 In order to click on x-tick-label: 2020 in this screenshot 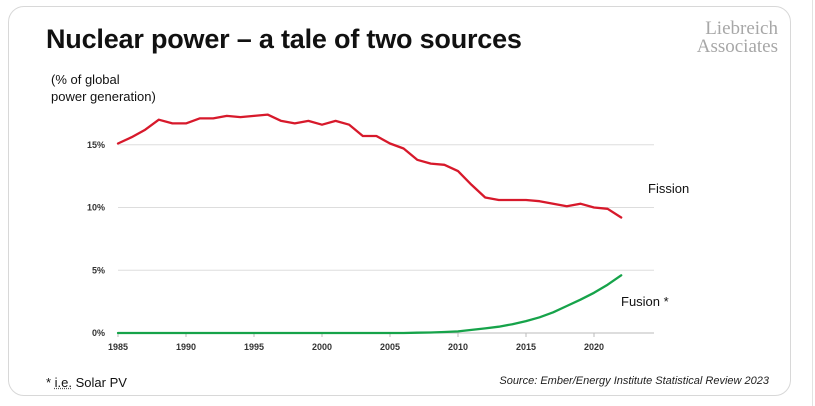, I will do `click(594, 347)`.